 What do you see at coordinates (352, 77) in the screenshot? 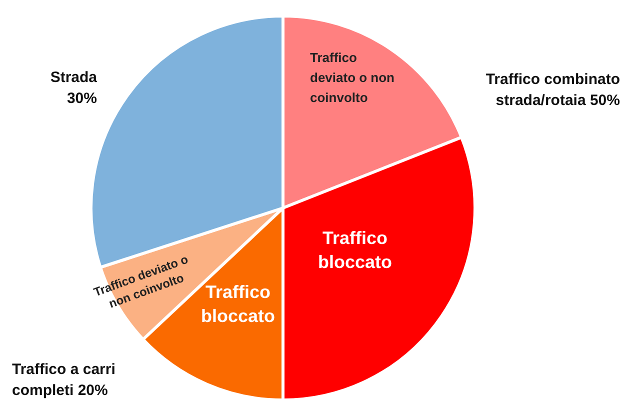
I see `slice-label: Traffico deviato o non coinvolto` at bounding box center [352, 77].